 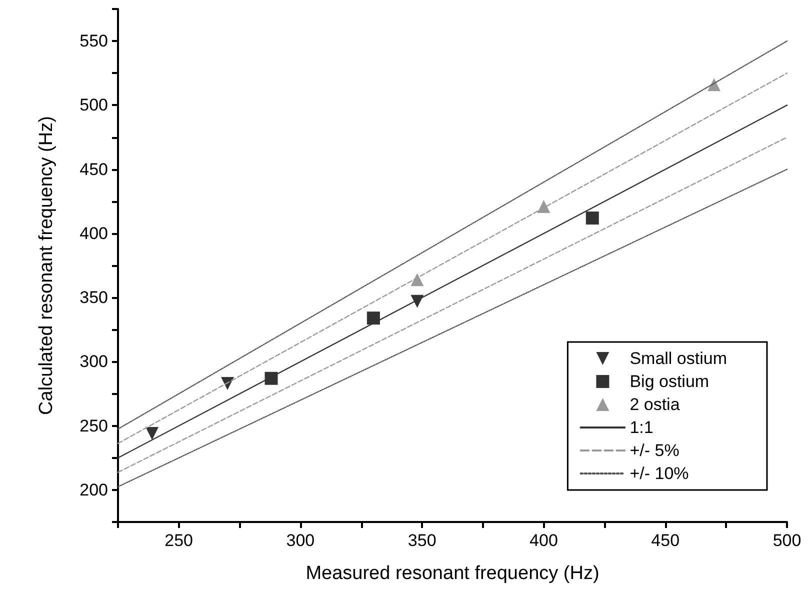 What do you see at coordinates (655, 404) in the screenshot?
I see `legend-label: 2 ostia` at bounding box center [655, 404].